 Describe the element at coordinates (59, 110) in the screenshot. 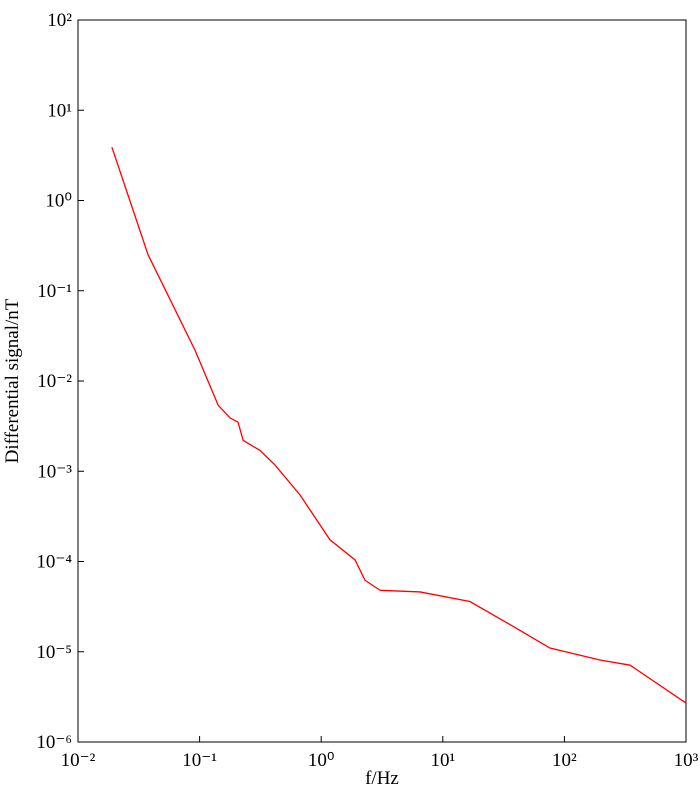

I see `y-tick-label: 10¹` at that location.